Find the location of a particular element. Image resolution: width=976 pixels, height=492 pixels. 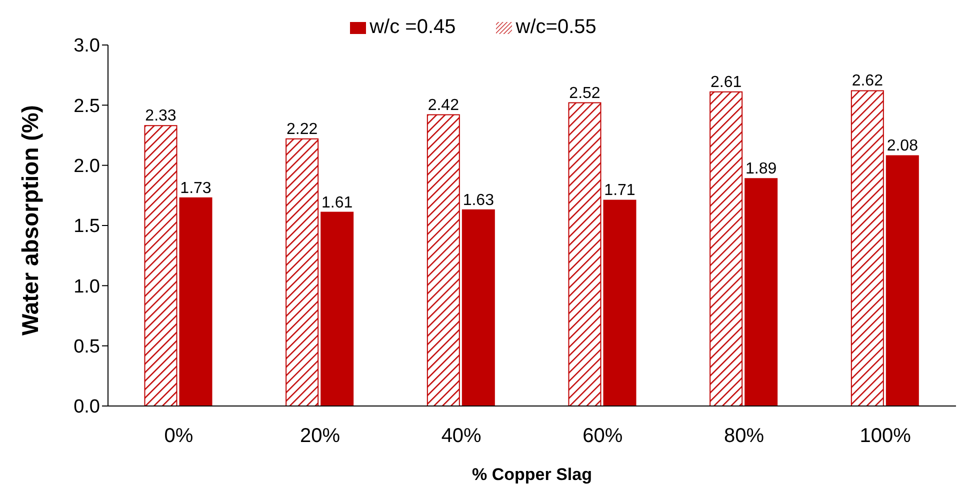

y-tick-label: 1.0 is located at coordinates (87, 287).